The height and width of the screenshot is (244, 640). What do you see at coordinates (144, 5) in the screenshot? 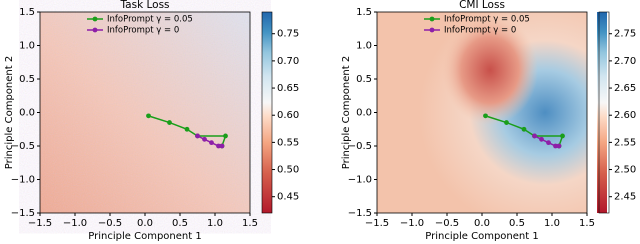
I see `chart-title: Task Loss` at bounding box center [144, 5].